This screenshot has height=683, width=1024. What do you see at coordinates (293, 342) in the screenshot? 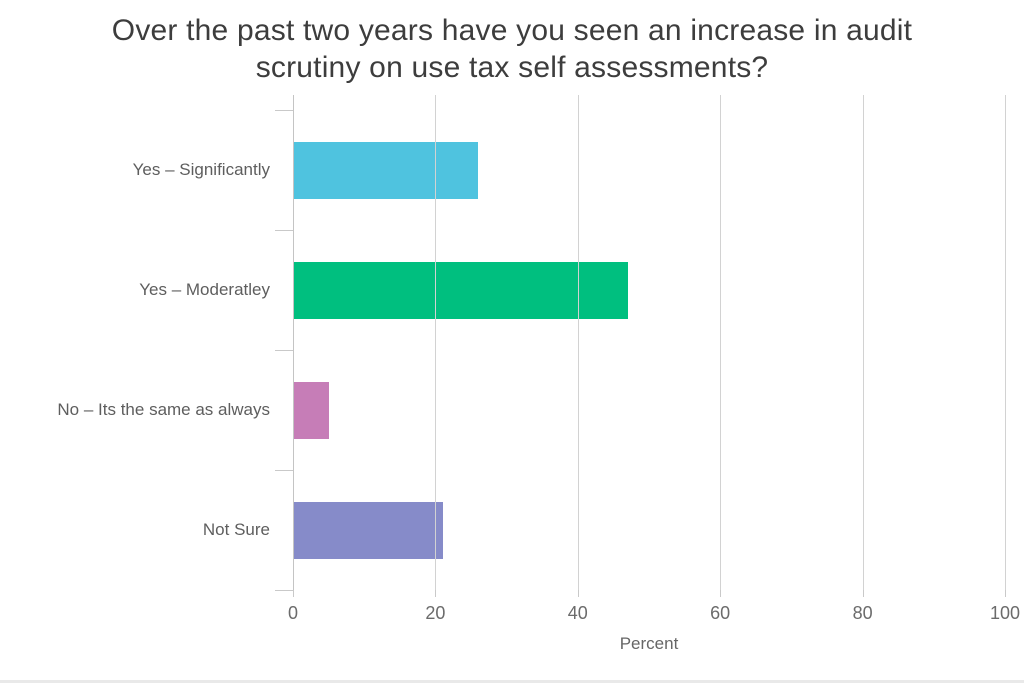
I see `y-axis-line` at bounding box center [293, 342].